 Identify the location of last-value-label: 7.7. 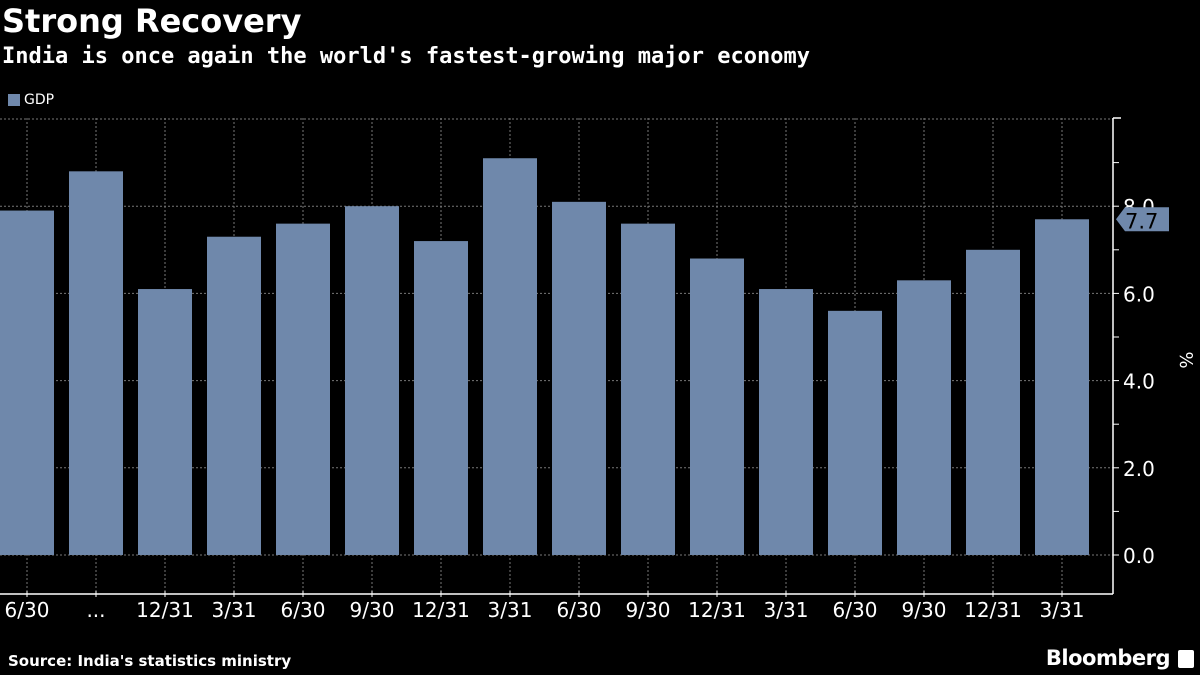
(1141, 221).